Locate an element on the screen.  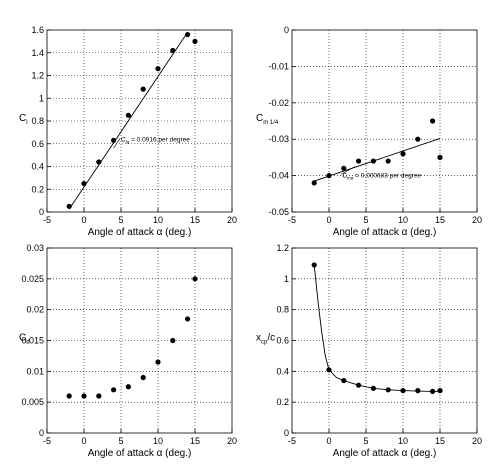
y-tick-label: -0.01 is located at coordinates (278, 66).